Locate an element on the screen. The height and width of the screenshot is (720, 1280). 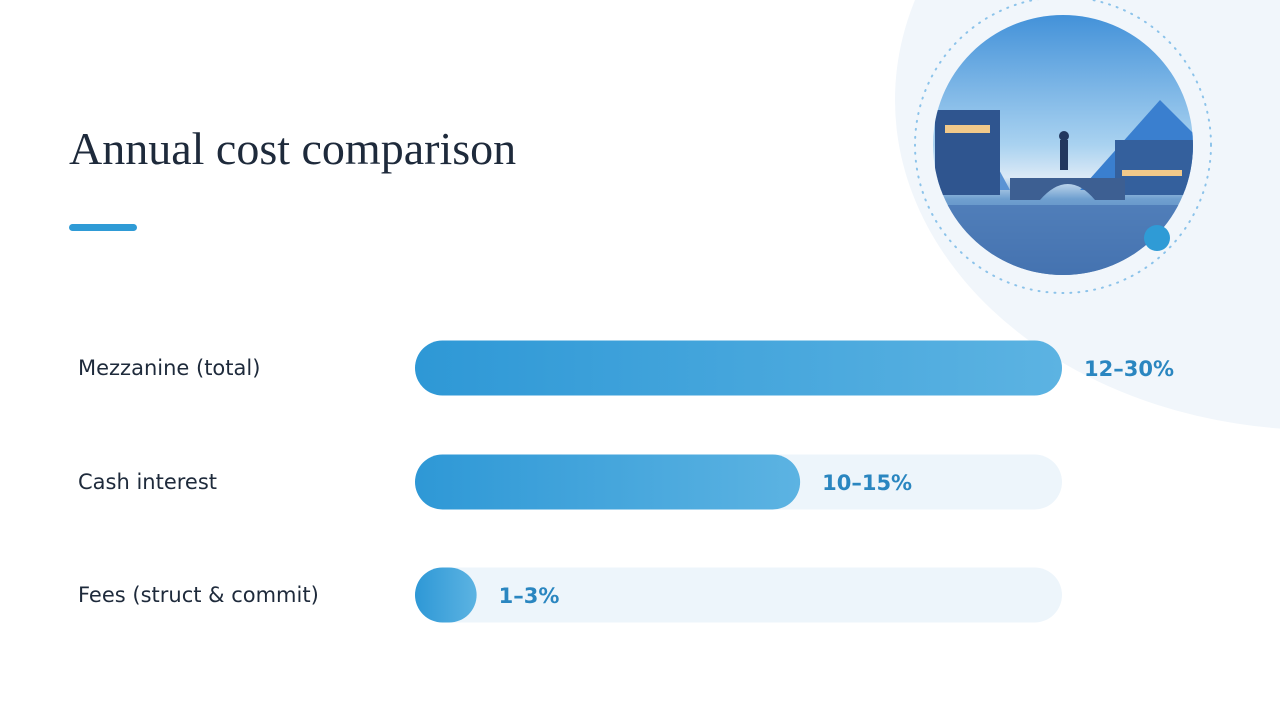
value-label: 12–30% is located at coordinates (1129, 369).